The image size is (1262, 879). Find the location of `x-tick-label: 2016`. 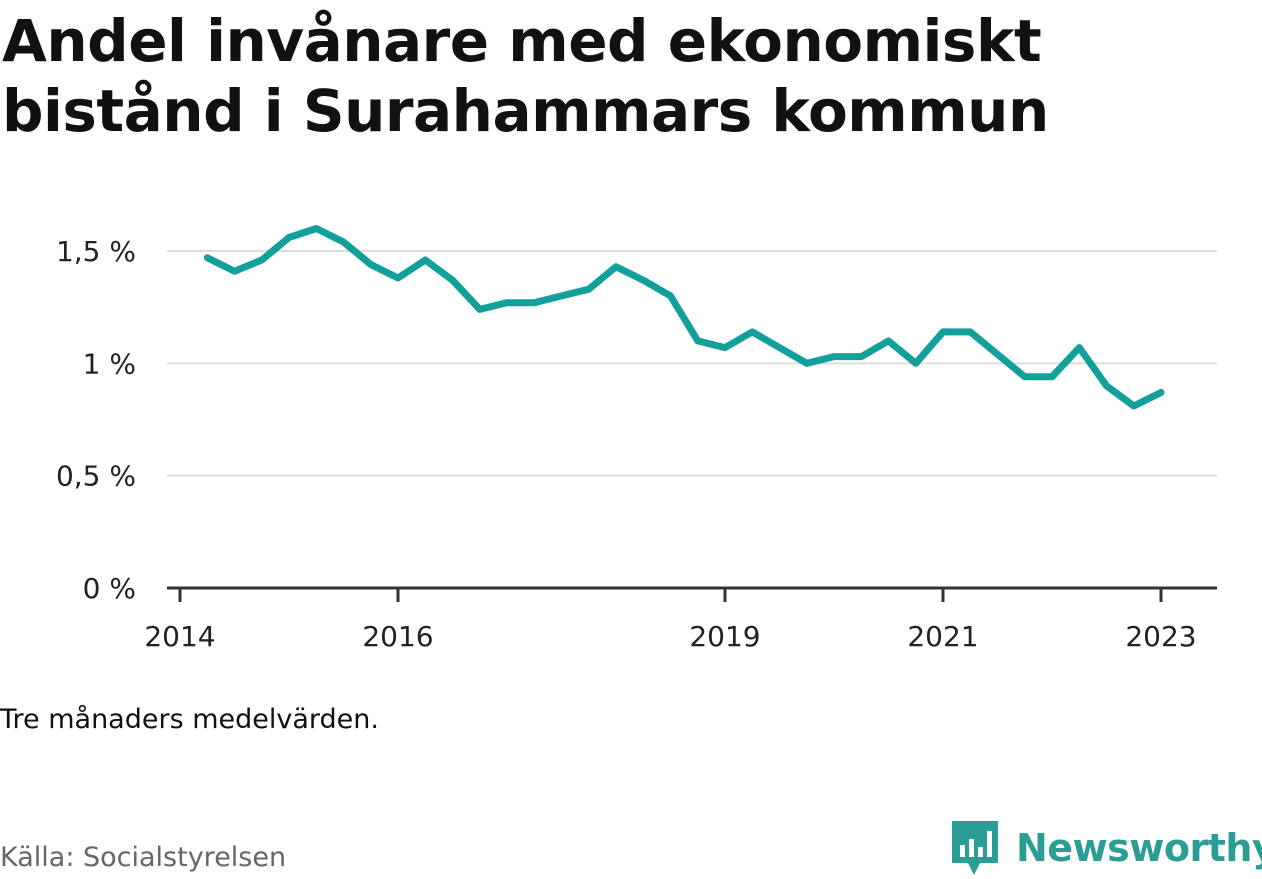

x-tick-label: 2016 is located at coordinates (397, 636).